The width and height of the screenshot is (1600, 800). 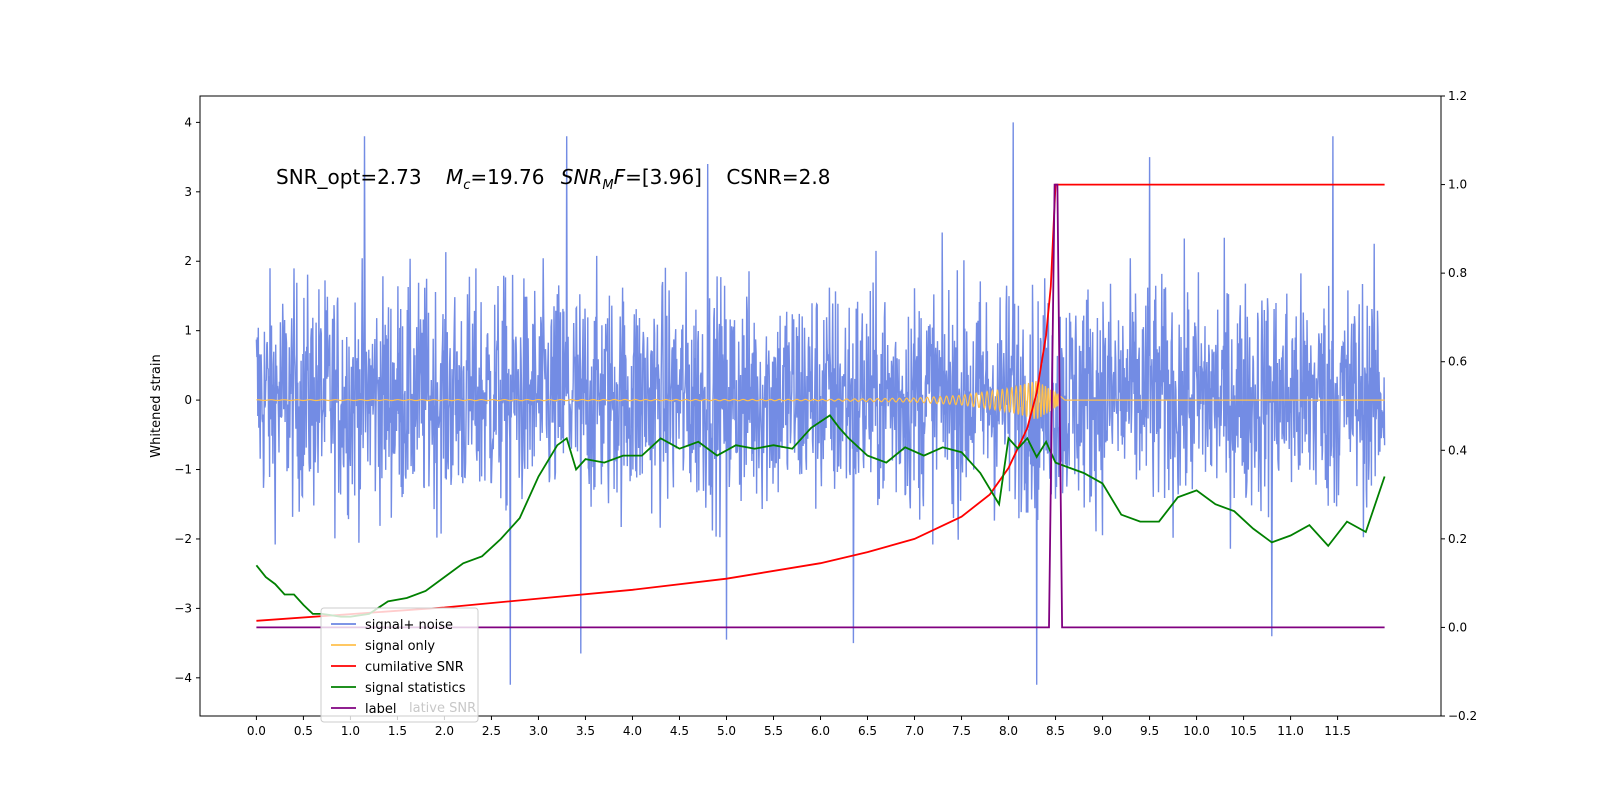 I want to click on y-tick-left-label: 3, so click(x=188, y=192).